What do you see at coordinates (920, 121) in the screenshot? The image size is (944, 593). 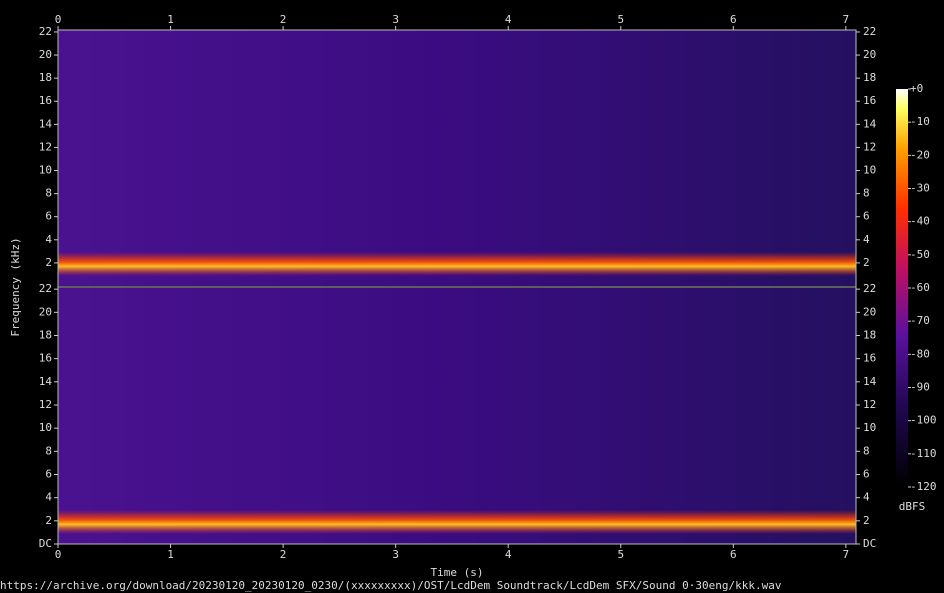 I see `colorbar-tick-label: -10` at bounding box center [920, 121].